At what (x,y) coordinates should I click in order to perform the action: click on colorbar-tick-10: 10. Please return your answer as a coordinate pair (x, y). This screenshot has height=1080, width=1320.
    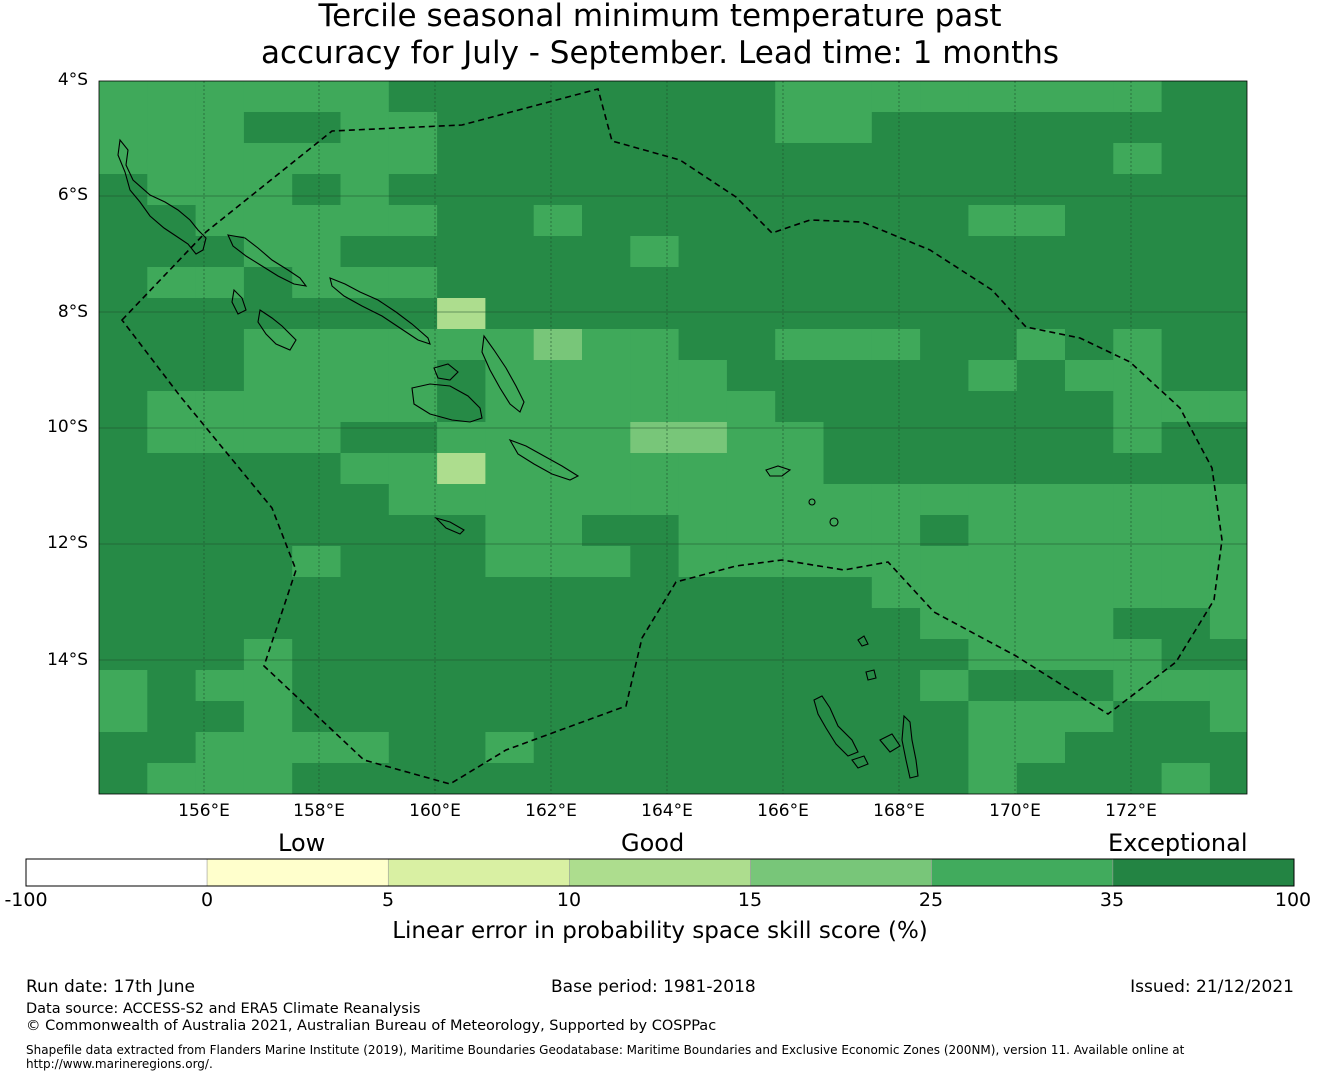
    Looking at the image, I should click on (569, 900).